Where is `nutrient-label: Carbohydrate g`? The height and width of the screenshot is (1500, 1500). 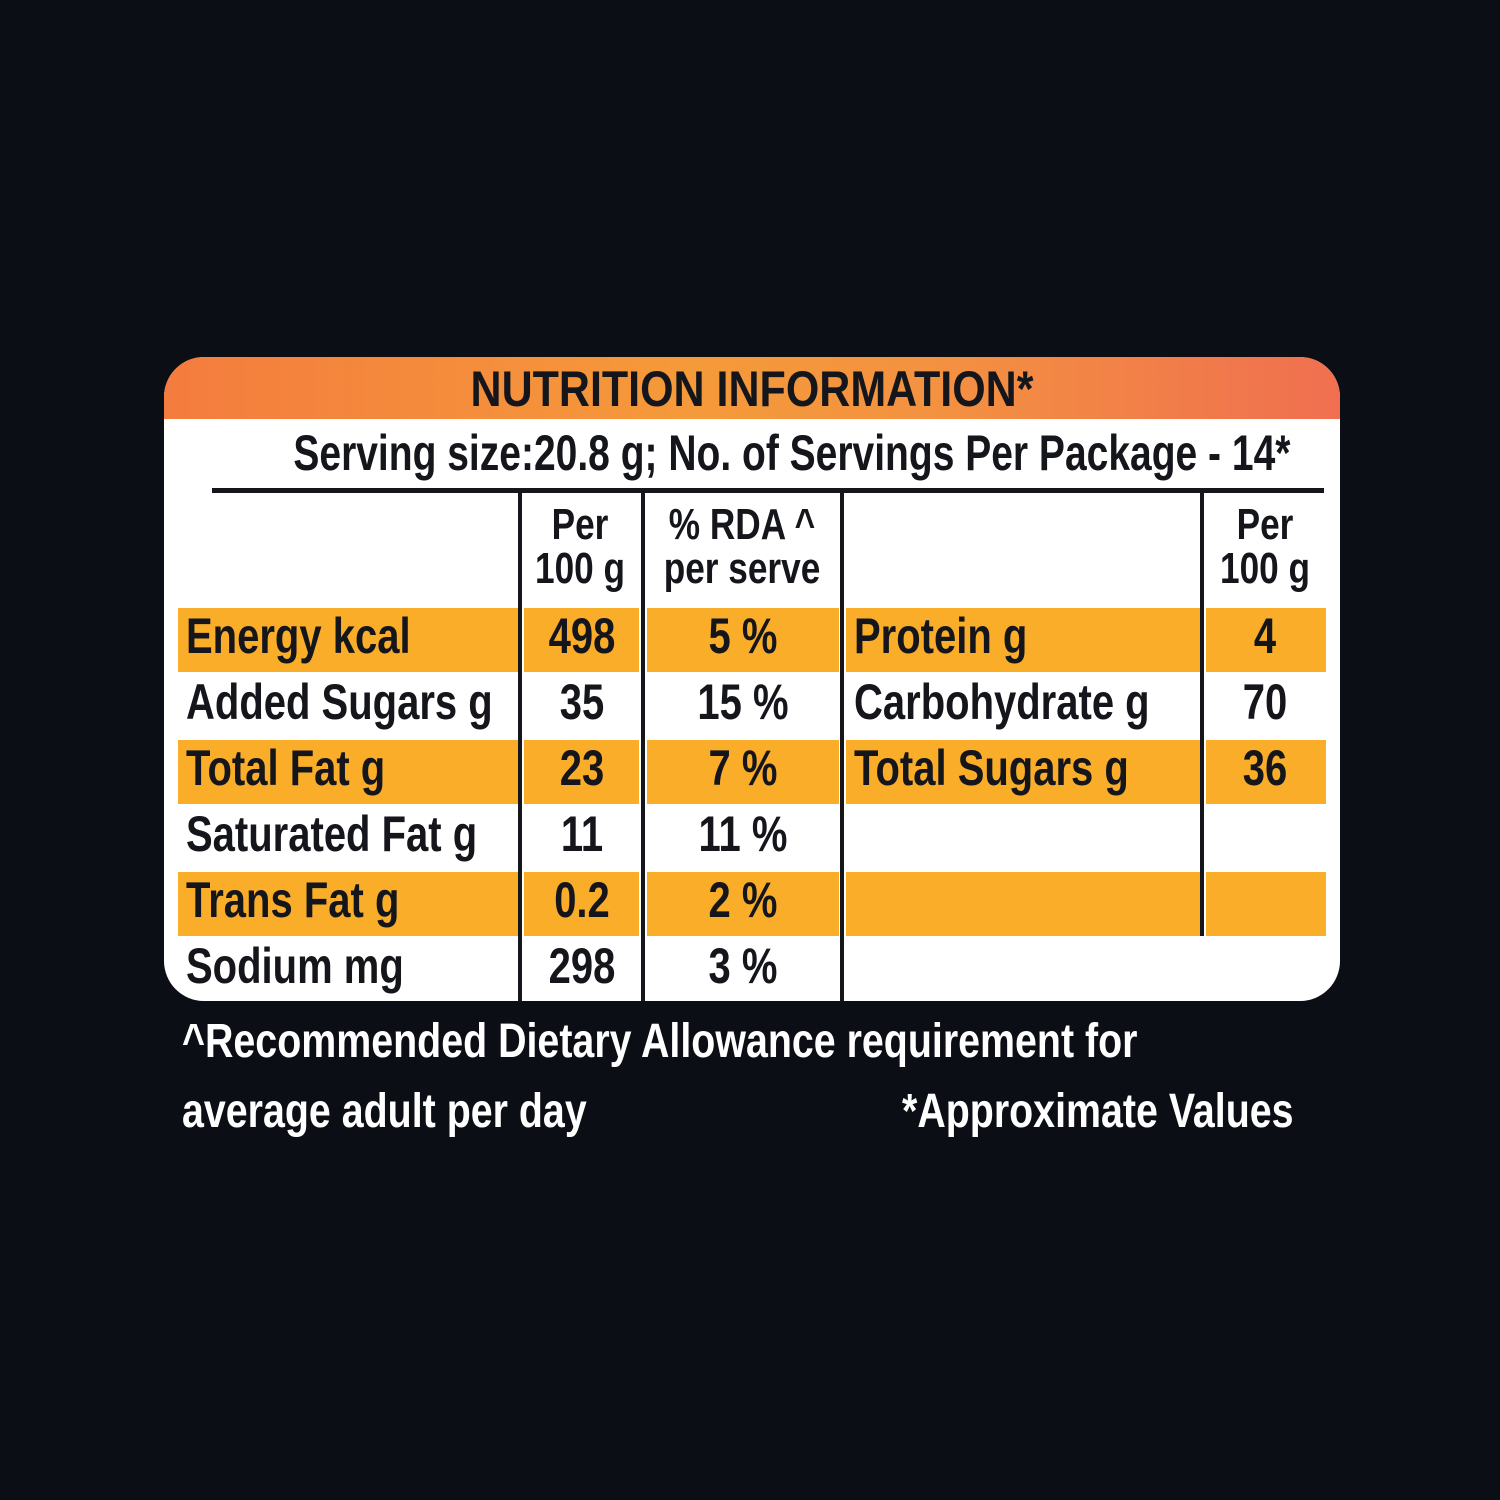
nutrient-label: Carbohydrate g is located at coordinates (1002, 702).